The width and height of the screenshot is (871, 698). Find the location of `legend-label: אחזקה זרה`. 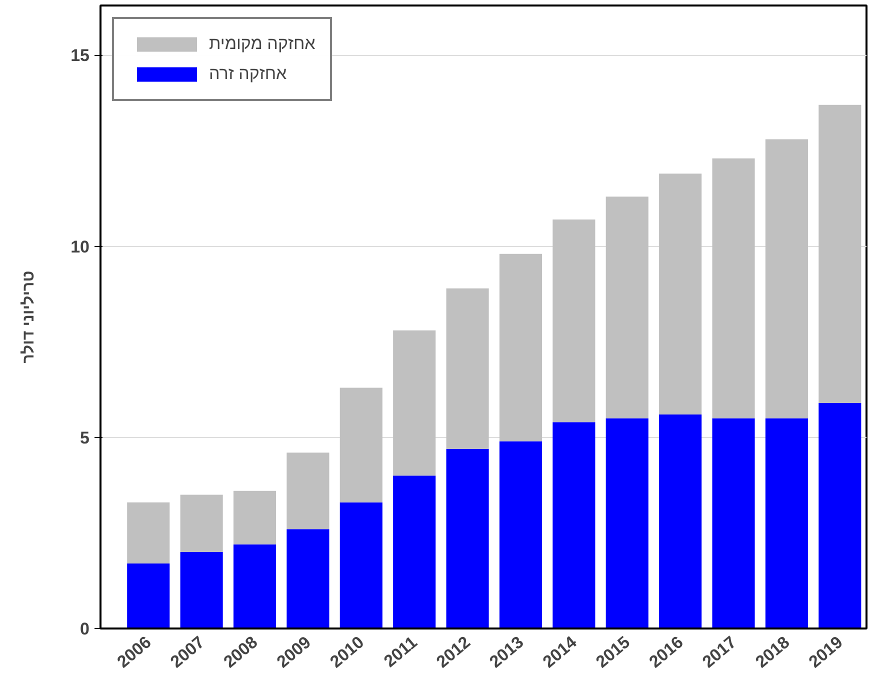

legend-label: אחזקה זרה is located at coordinates (248, 74).